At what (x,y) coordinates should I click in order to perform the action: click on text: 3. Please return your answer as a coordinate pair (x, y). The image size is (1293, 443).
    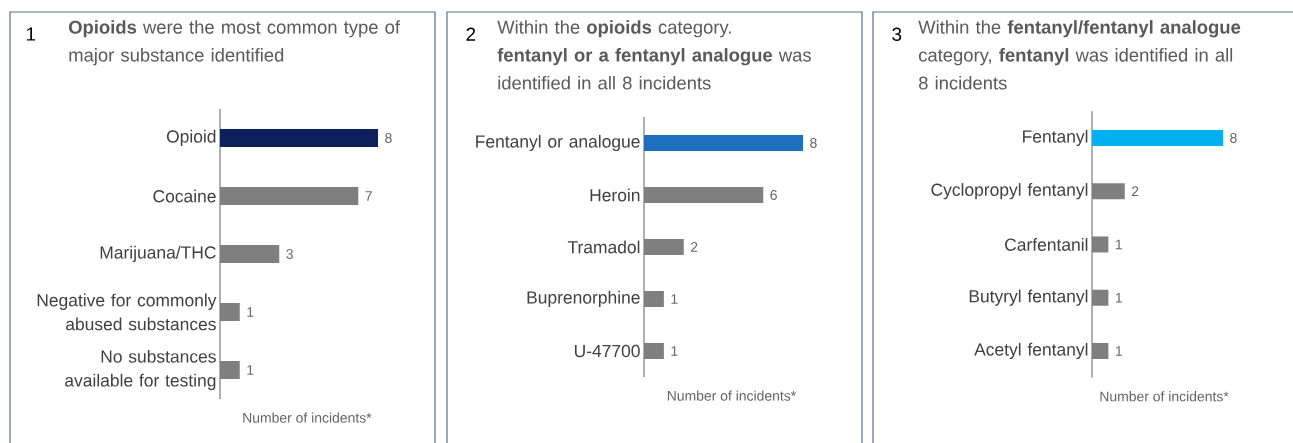
    Looking at the image, I should click on (897, 34).